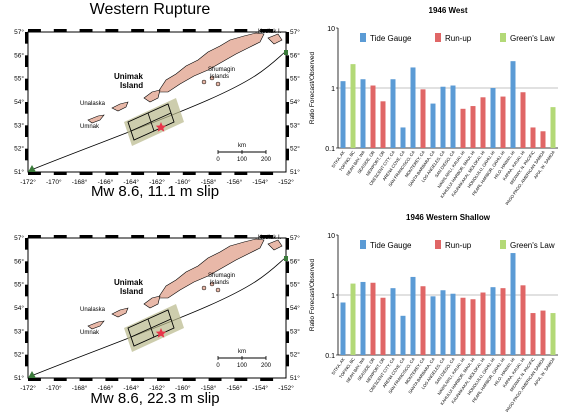  What do you see at coordinates (221, 70) in the screenshot?
I see `shumagin-label: Shumagin` at bounding box center [221, 70].